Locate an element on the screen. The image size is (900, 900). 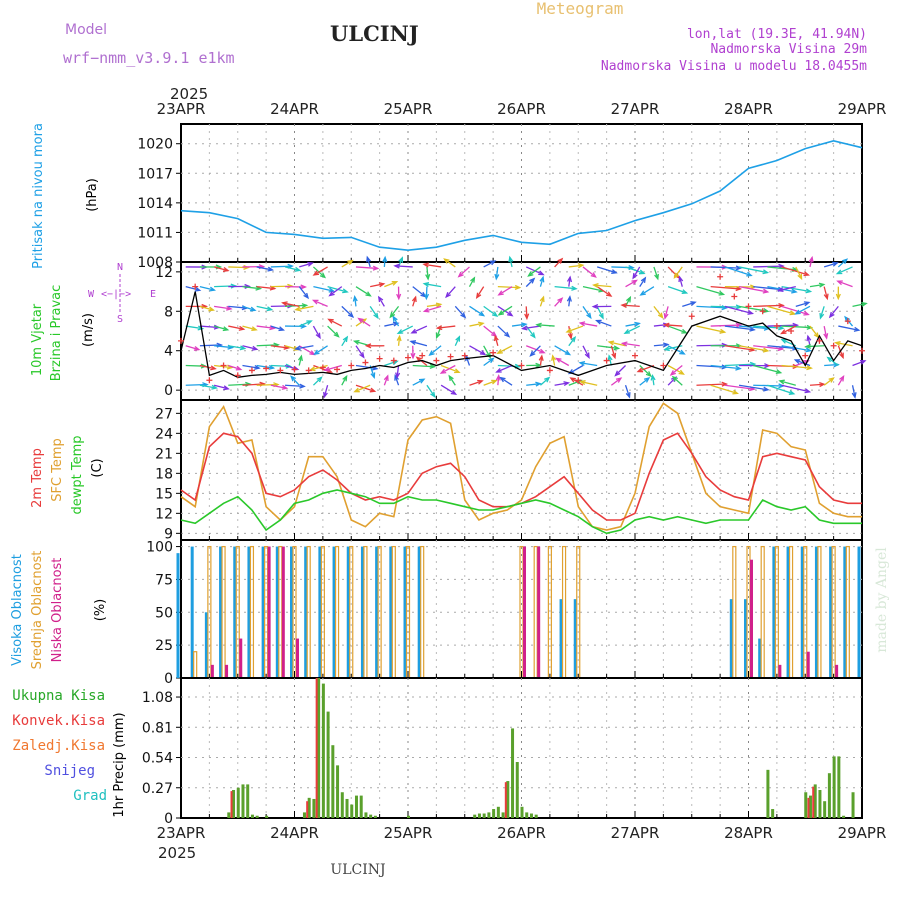
wind-arrows is located at coordinates (526, 327).